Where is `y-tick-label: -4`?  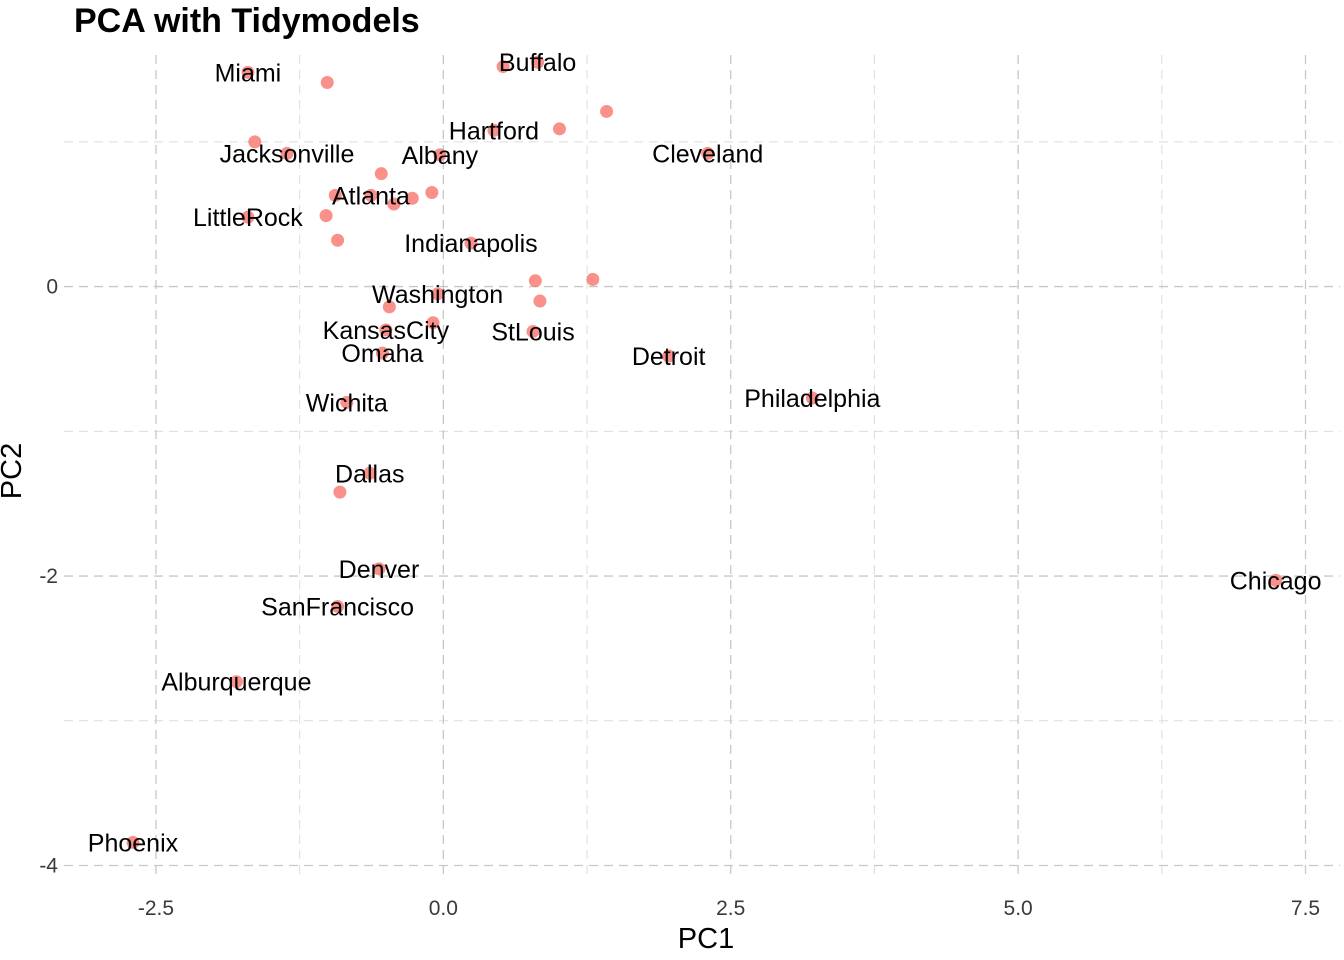 y-tick-label: -4 is located at coordinates (48, 866).